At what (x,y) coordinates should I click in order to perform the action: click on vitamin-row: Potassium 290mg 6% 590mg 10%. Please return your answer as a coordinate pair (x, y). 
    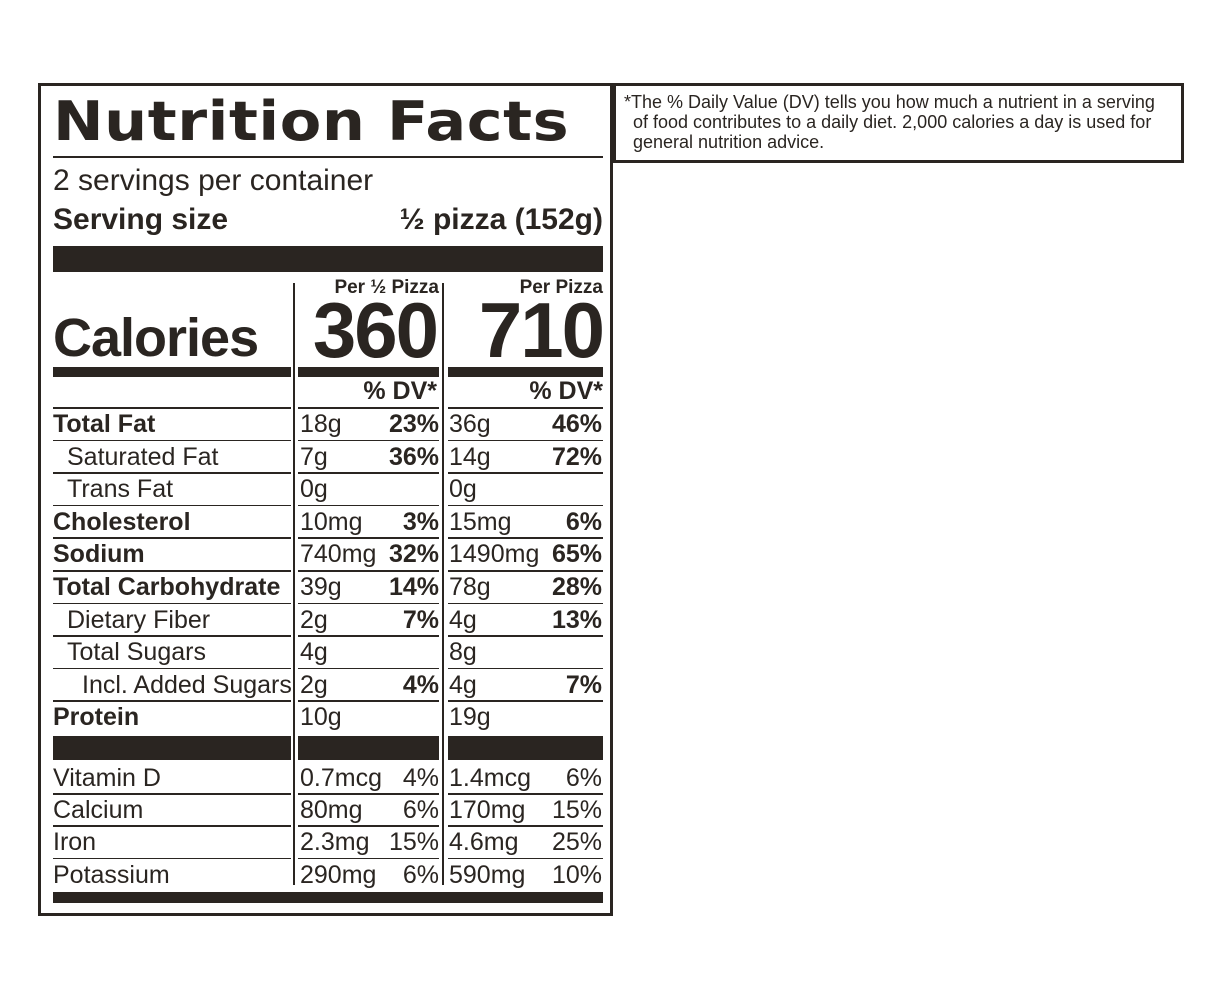
    Looking at the image, I should click on (328, 875).